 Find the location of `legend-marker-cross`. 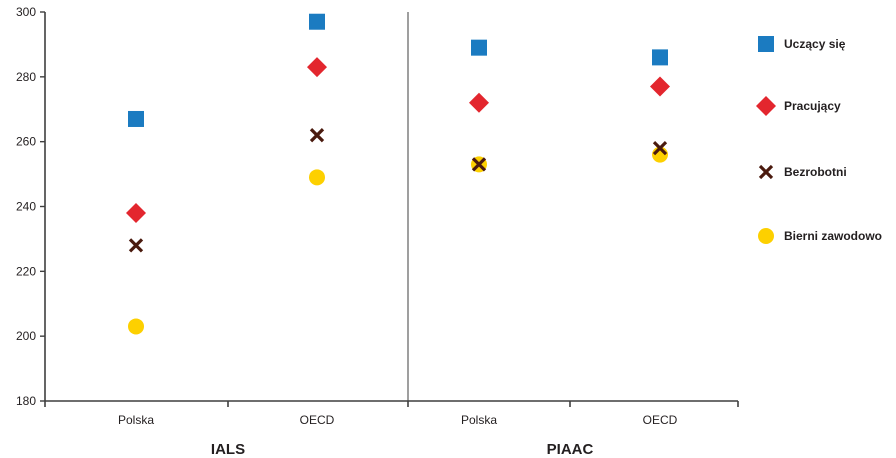

legend-marker-cross is located at coordinates (766, 172).